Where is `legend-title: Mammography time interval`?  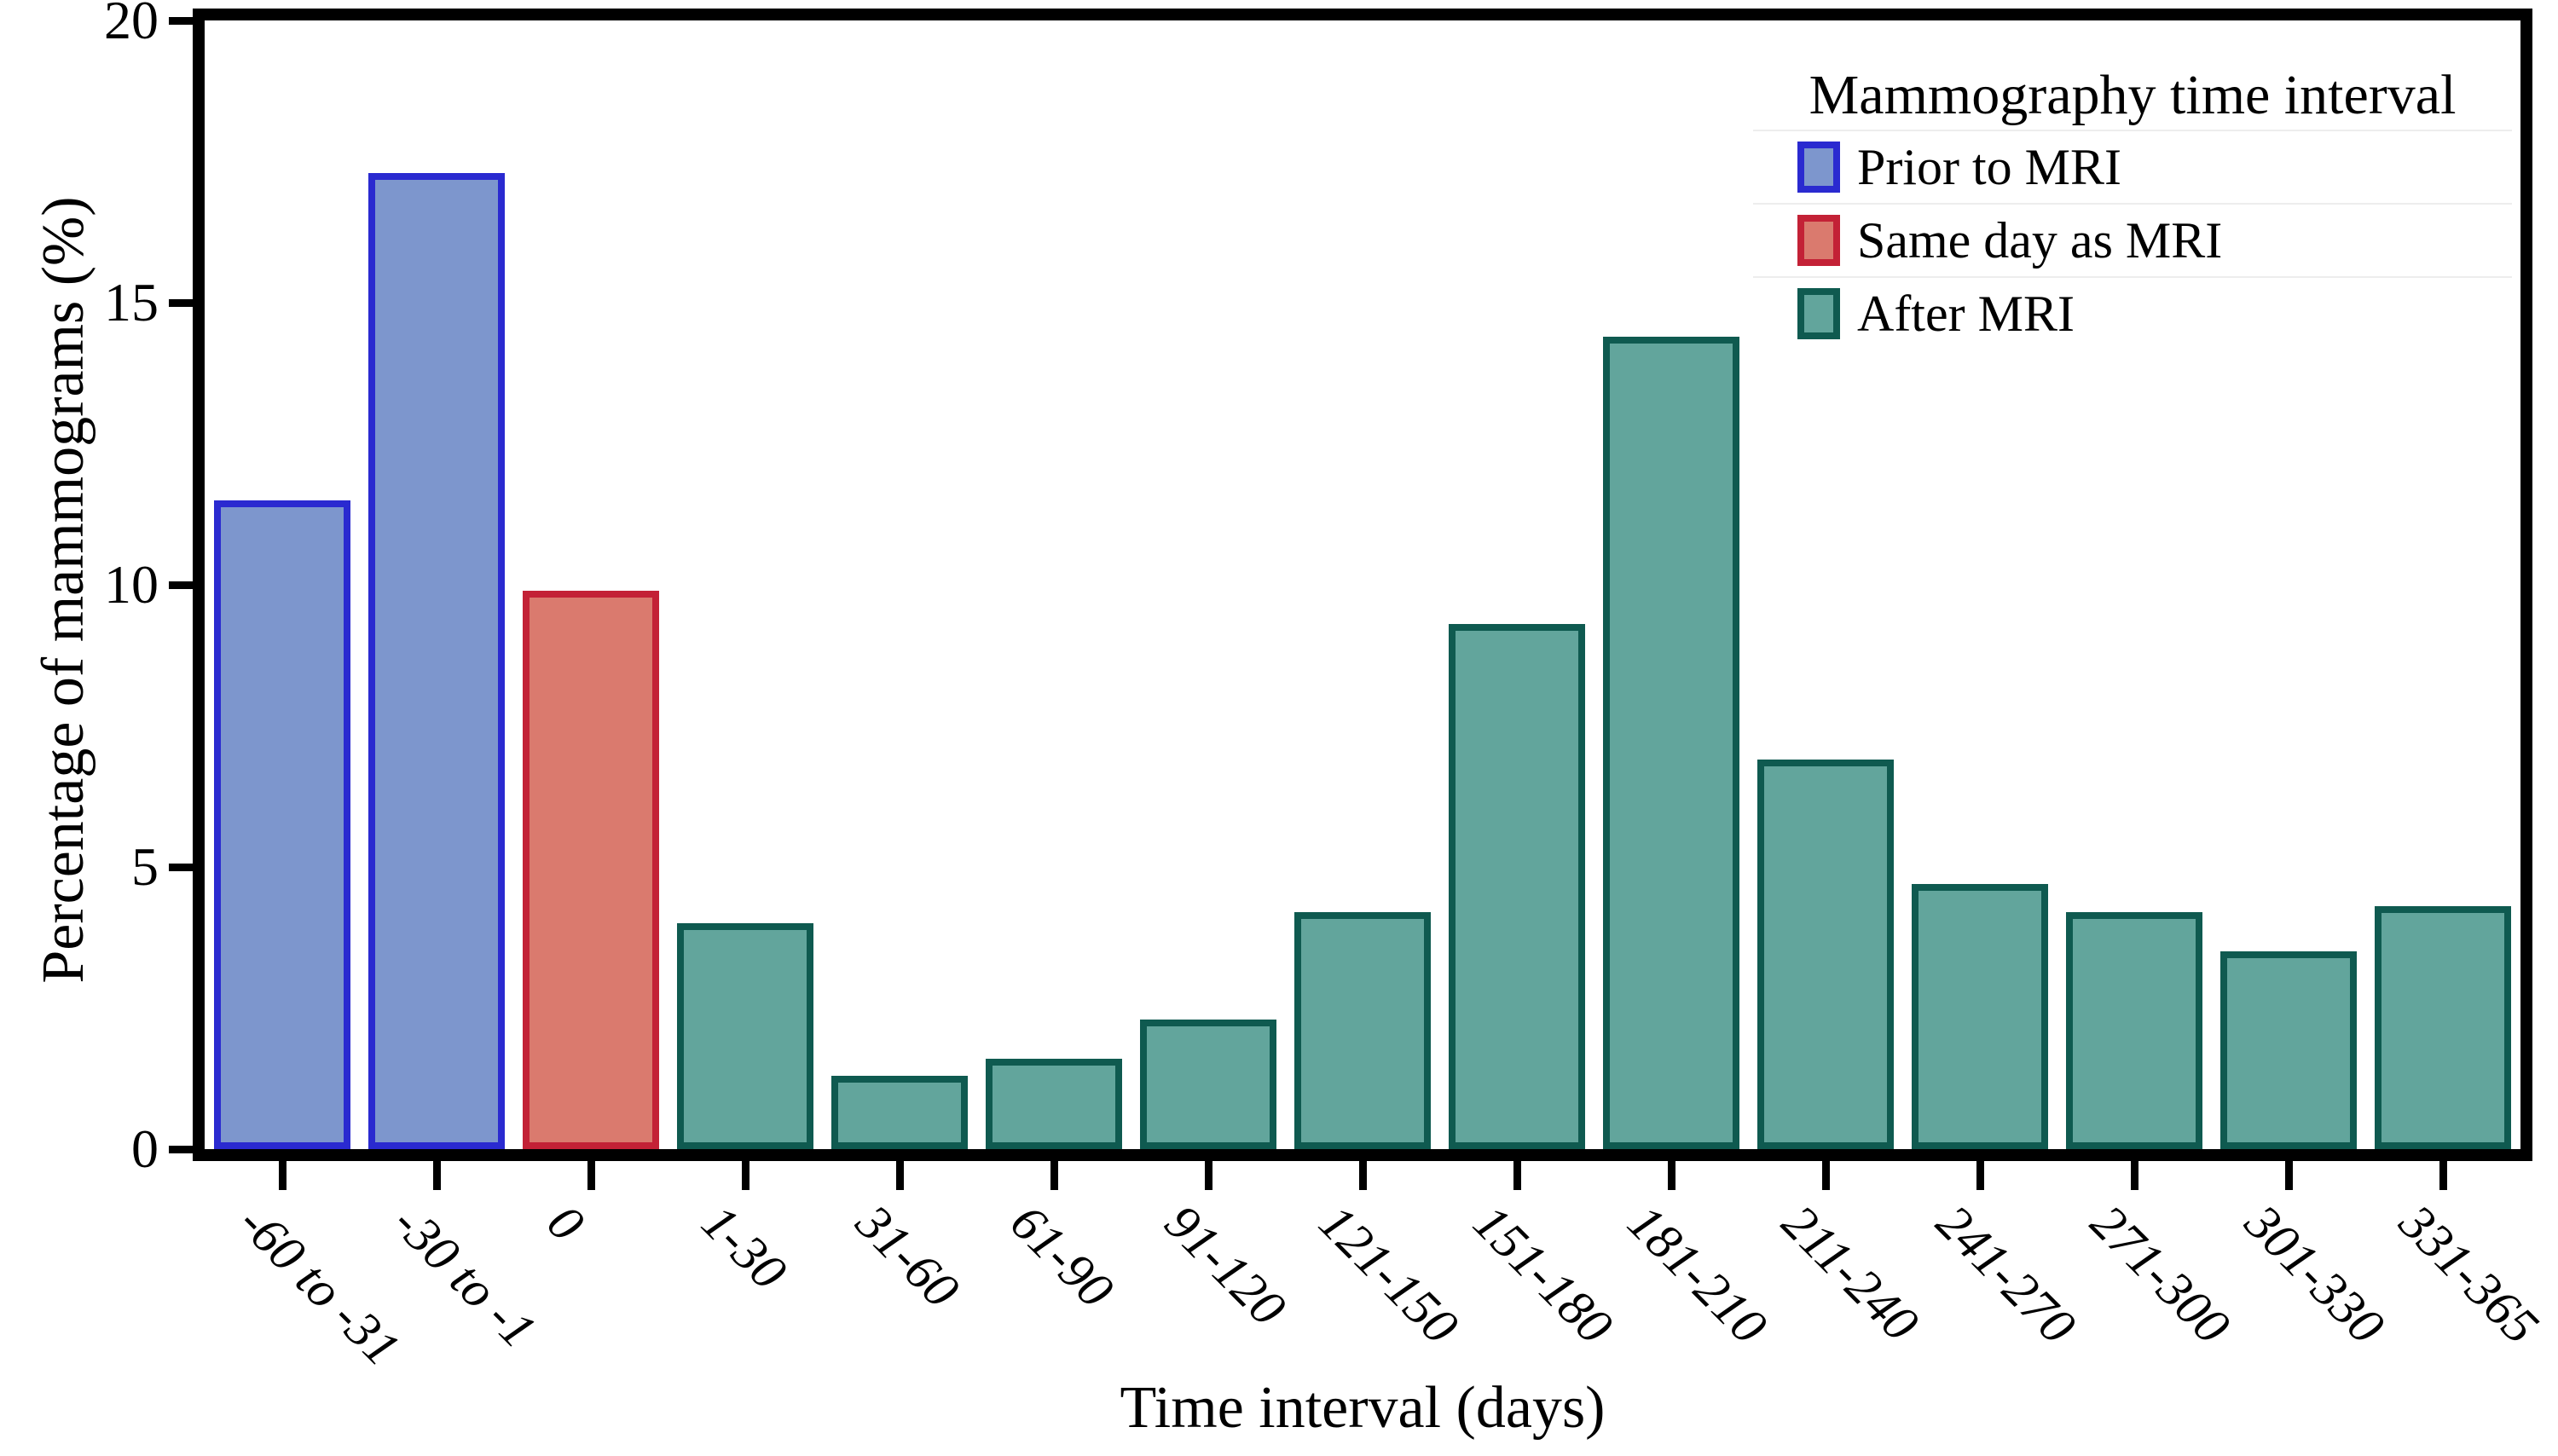 legend-title: Mammography time interval is located at coordinates (2133, 95).